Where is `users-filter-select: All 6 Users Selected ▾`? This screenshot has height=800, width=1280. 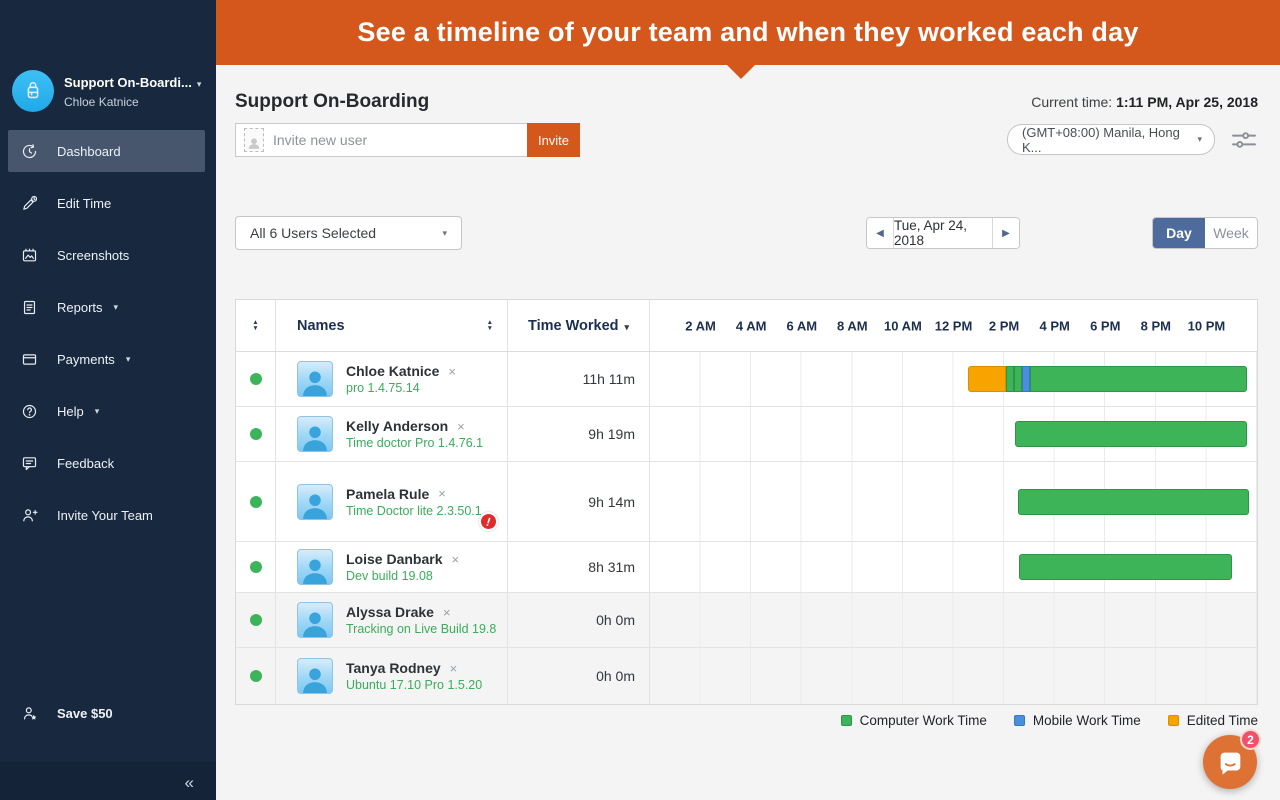 users-filter-select: All 6 Users Selected ▾ is located at coordinates (348, 233).